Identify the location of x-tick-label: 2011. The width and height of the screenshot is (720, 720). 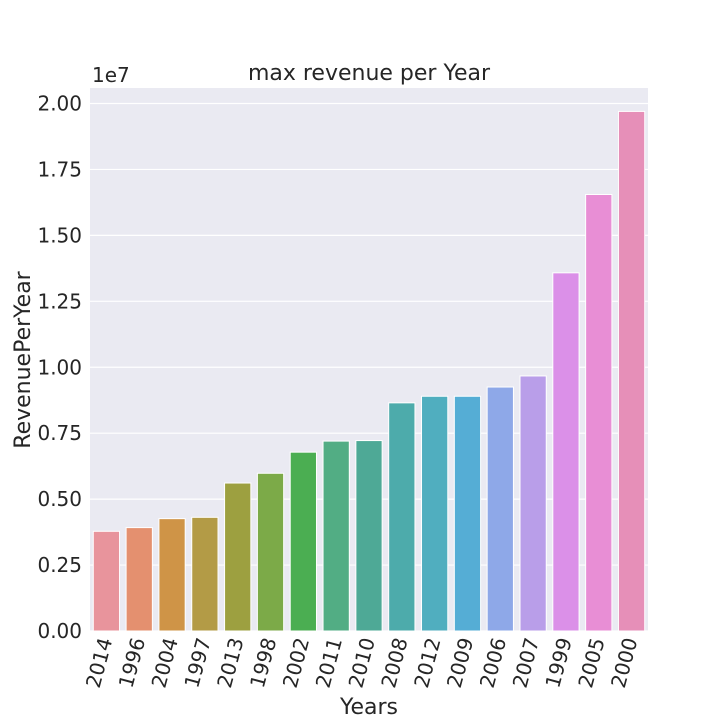
(329, 662).